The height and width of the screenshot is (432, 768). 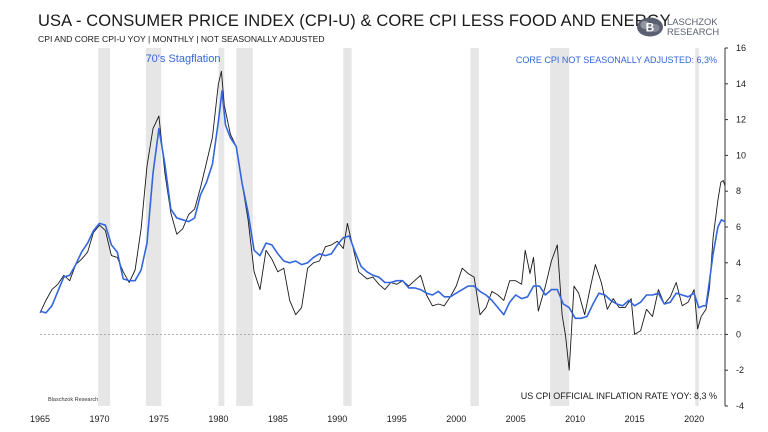 What do you see at coordinates (741, 48) in the screenshot?
I see `y-tick-label: 16` at bounding box center [741, 48].